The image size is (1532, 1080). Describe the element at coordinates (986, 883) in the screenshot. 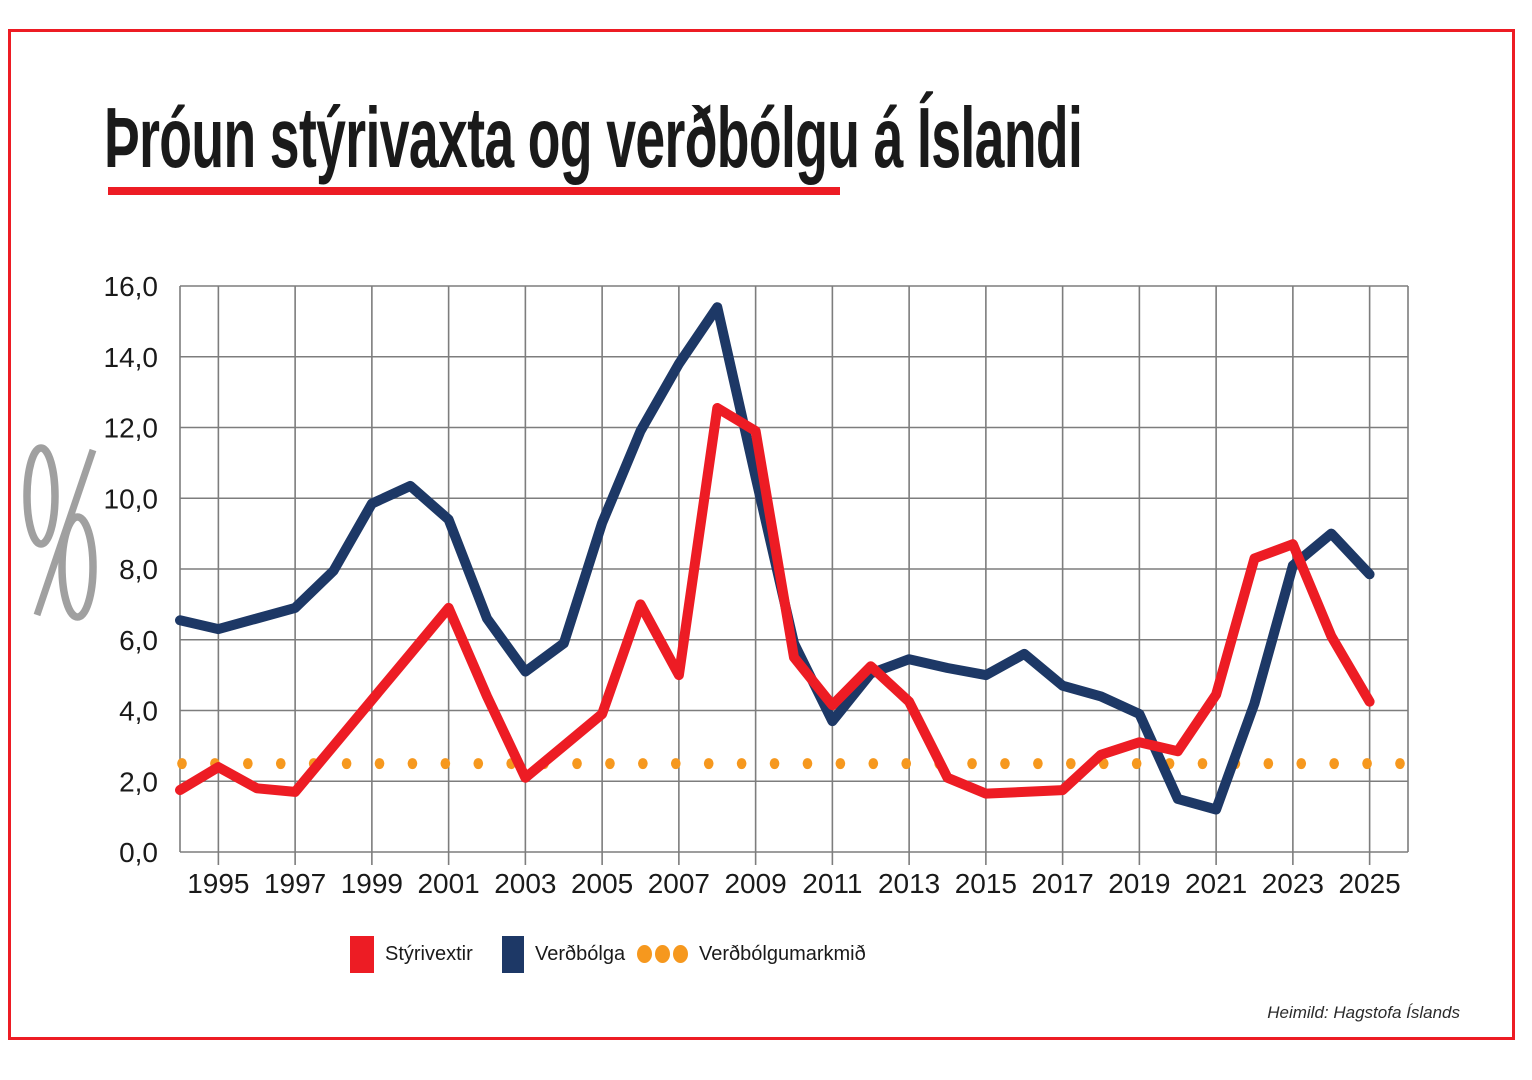

I see `x-tick-label: 2015` at that location.